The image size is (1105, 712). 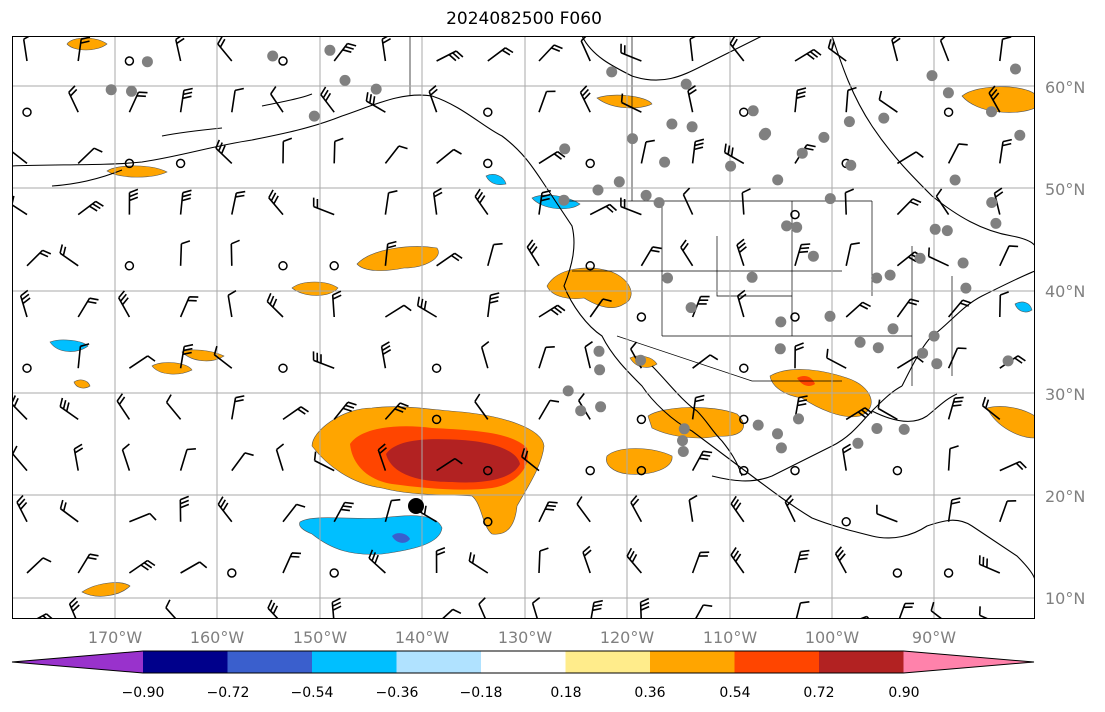 I want to click on colorbar-tick-label: −0.54, so click(x=312, y=693).